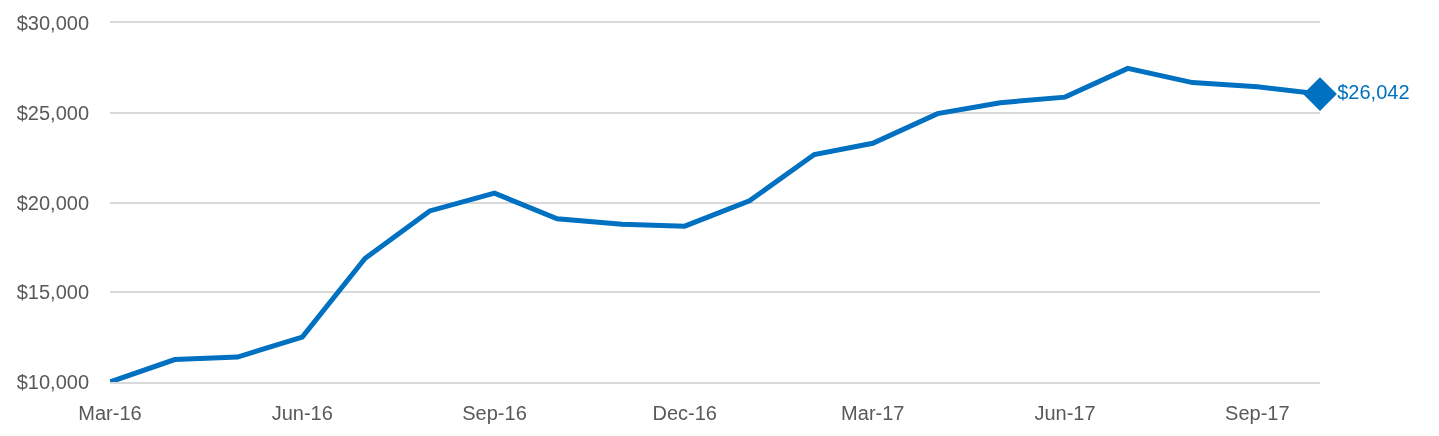 The height and width of the screenshot is (436, 1439). Describe the element at coordinates (1065, 413) in the screenshot. I see `x-tick-label: Jun-17` at that location.